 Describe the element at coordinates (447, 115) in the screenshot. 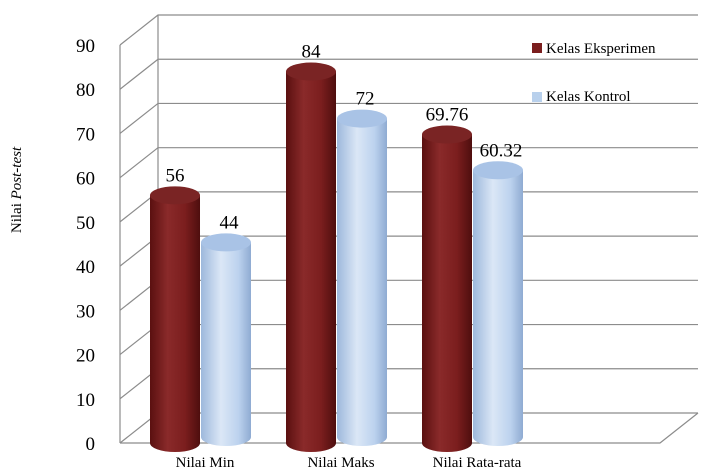

I see `data-label: 69.76` at that location.